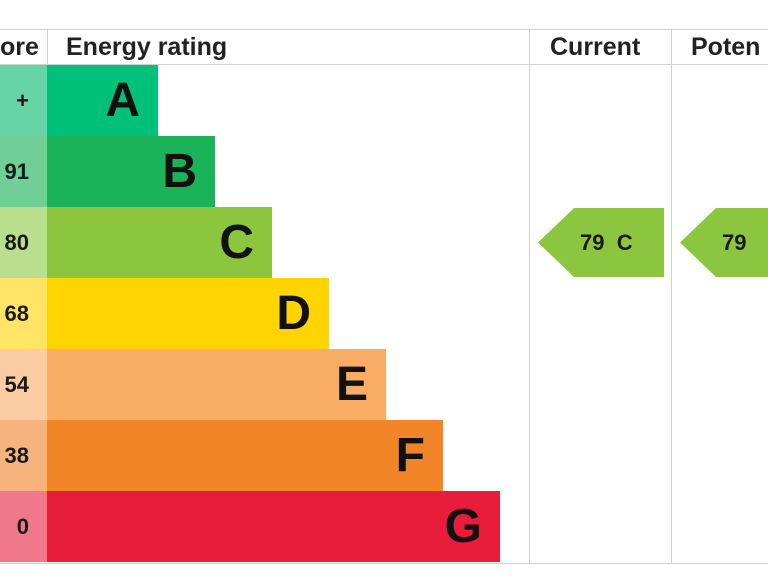  I want to click on score-cell-f: 38, so click(23, 455).